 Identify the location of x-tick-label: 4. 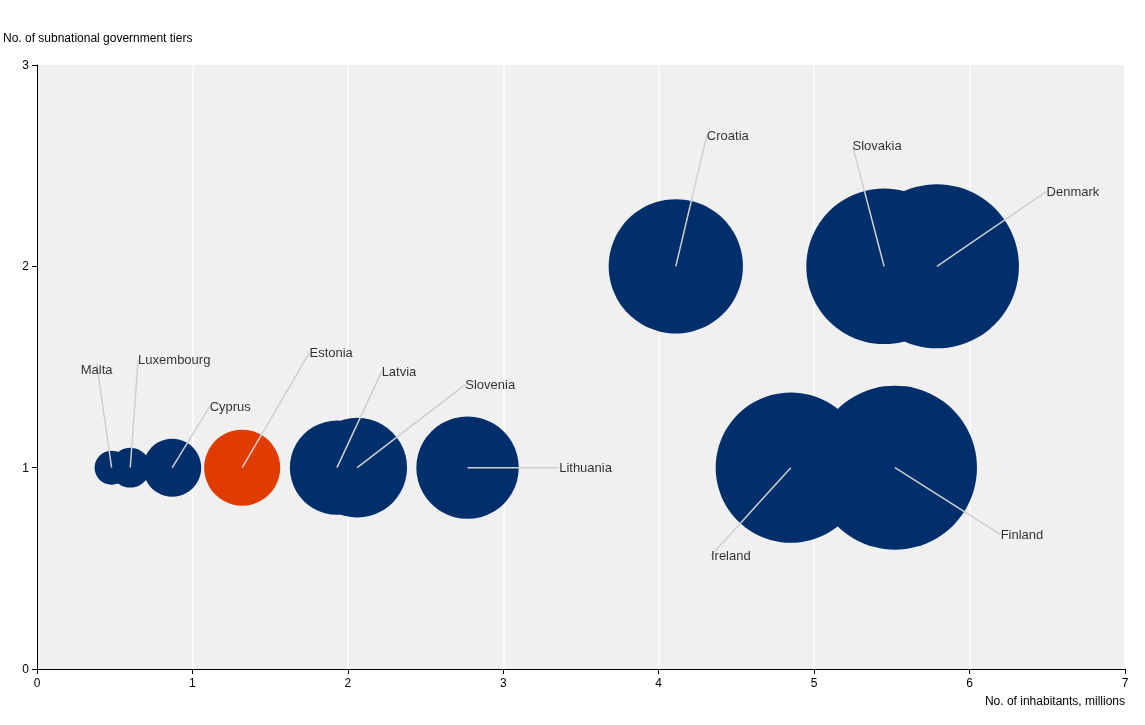
(659, 683).